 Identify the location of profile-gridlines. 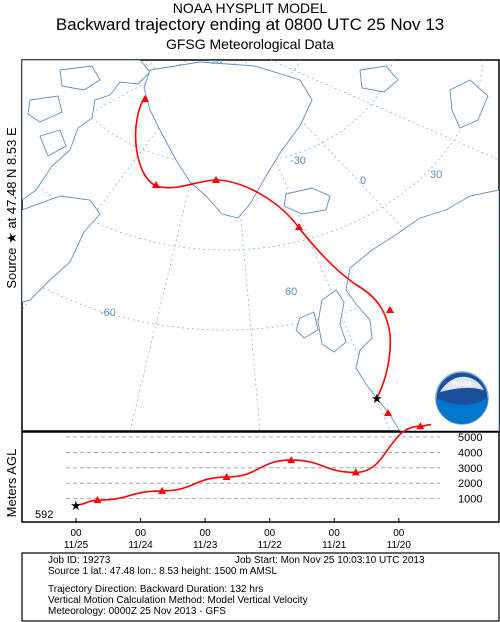
(253, 468).